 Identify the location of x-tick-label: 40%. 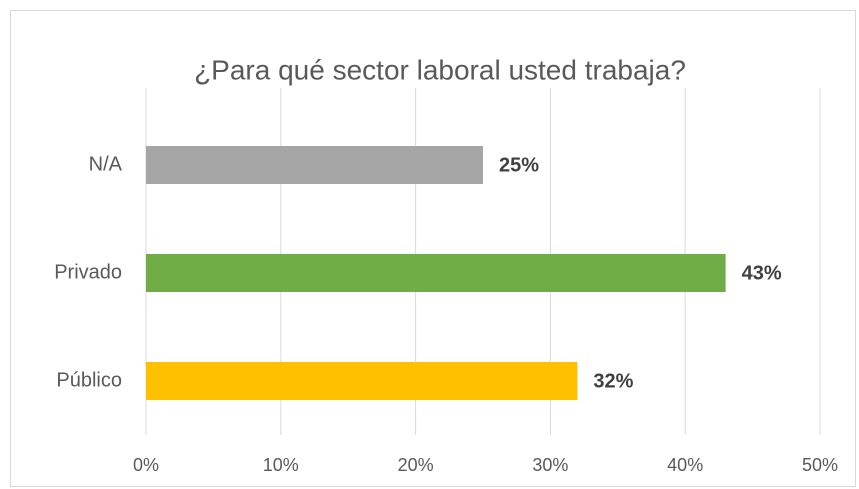
(685, 465).